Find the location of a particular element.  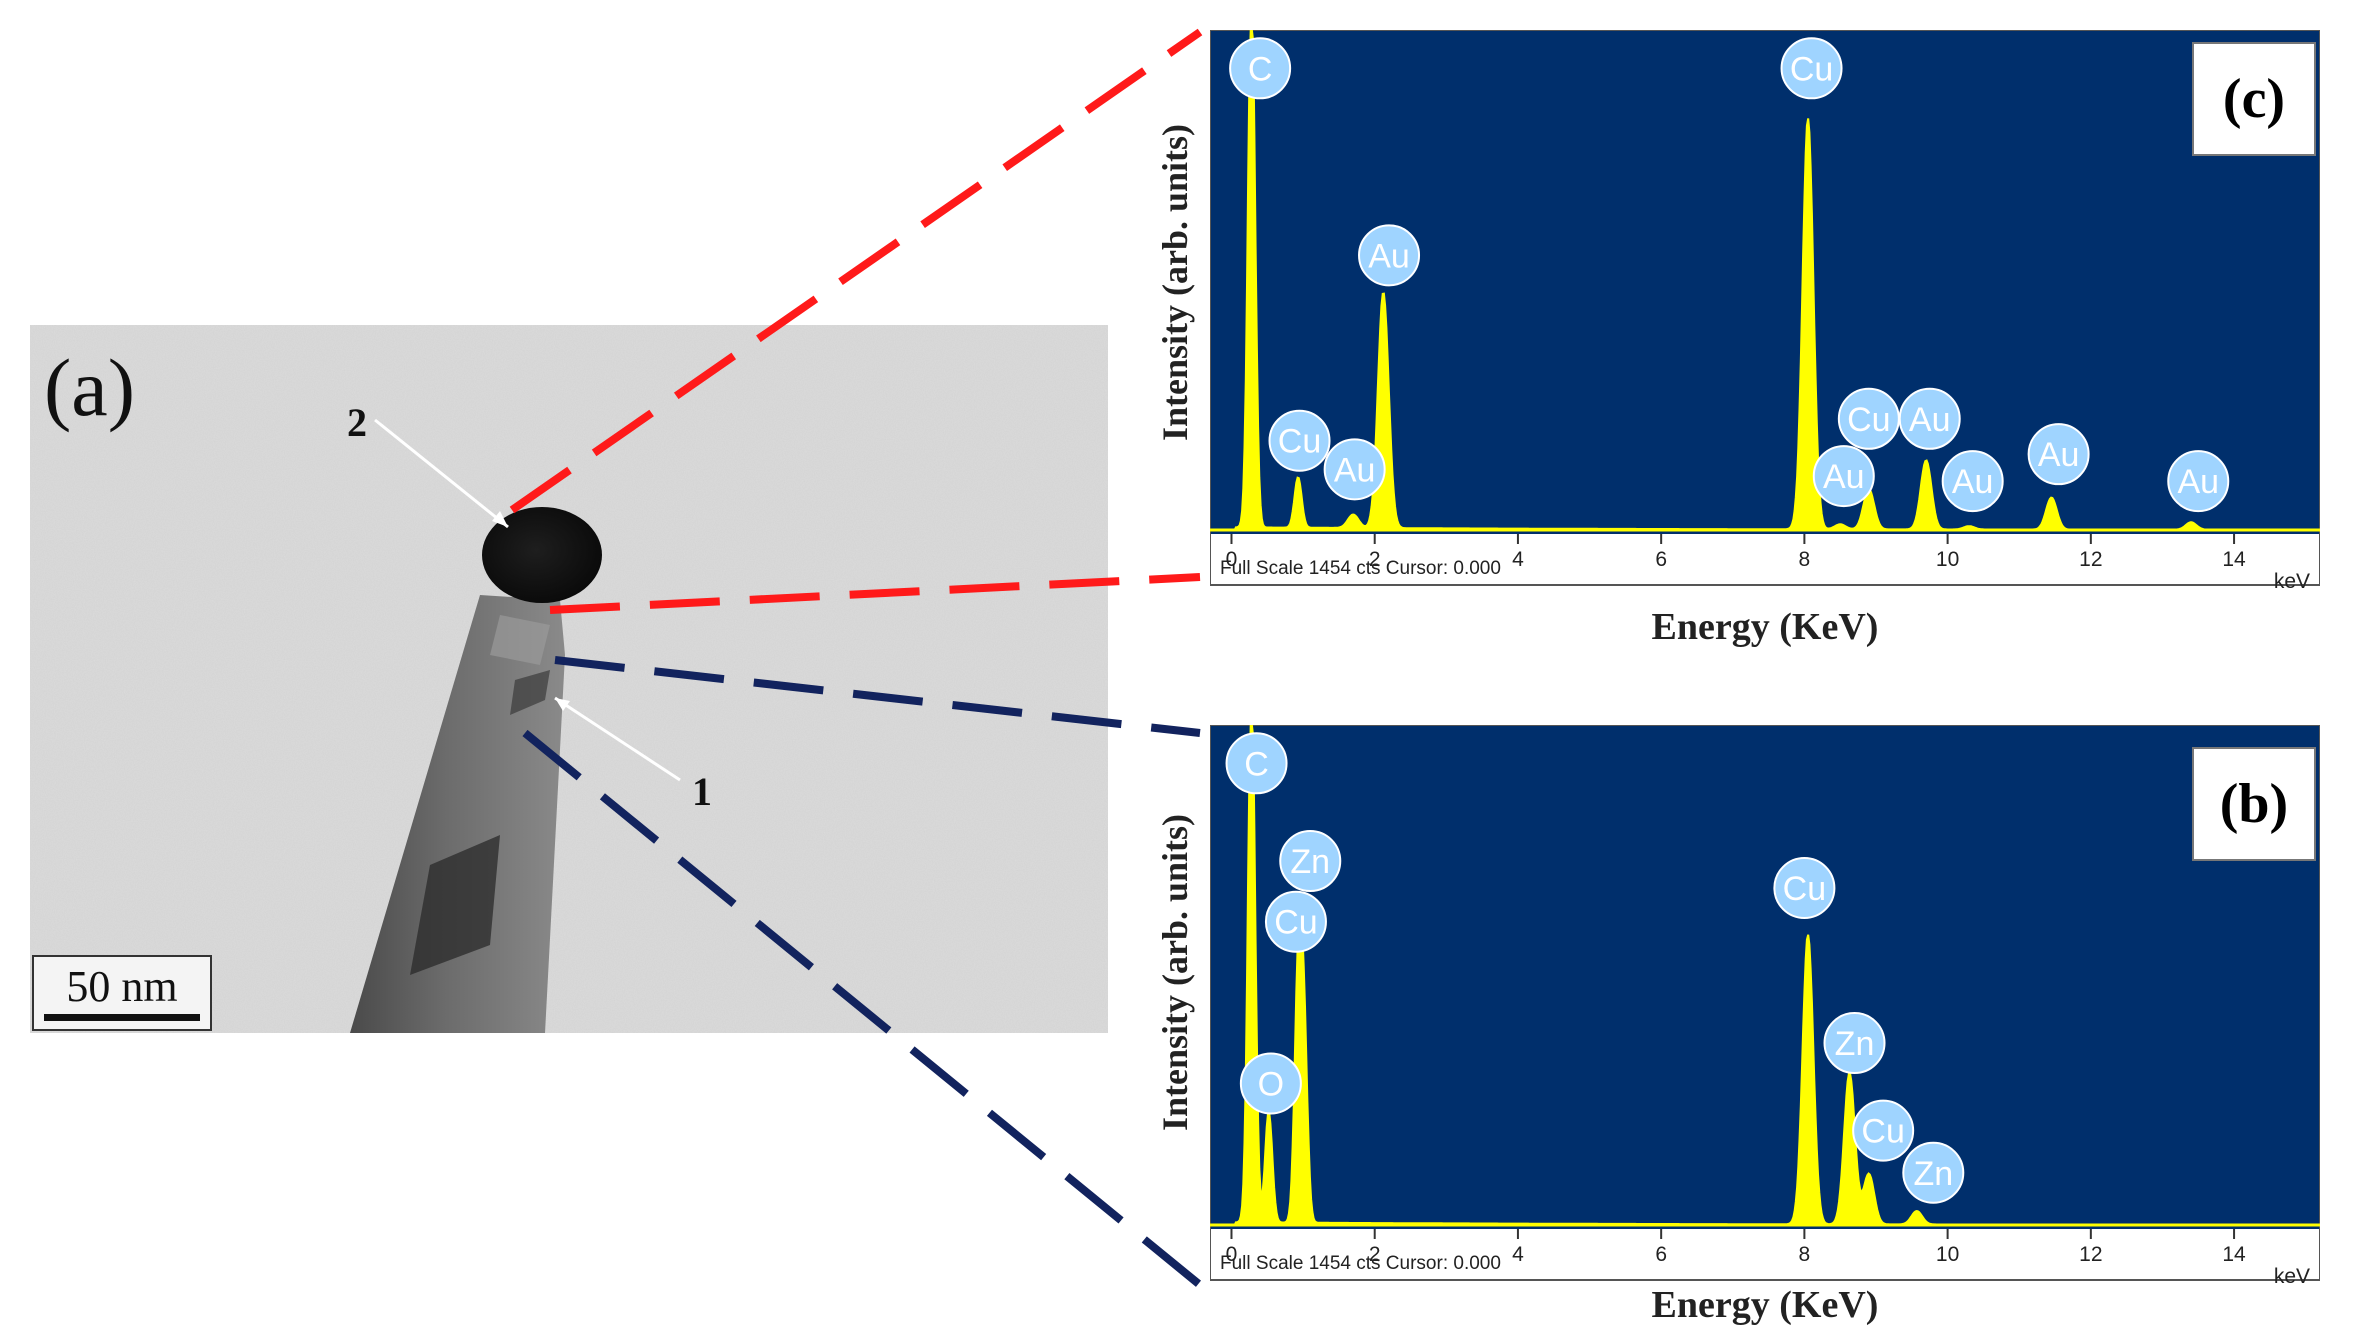

scale-bar: 50 nm is located at coordinates (122, 993).